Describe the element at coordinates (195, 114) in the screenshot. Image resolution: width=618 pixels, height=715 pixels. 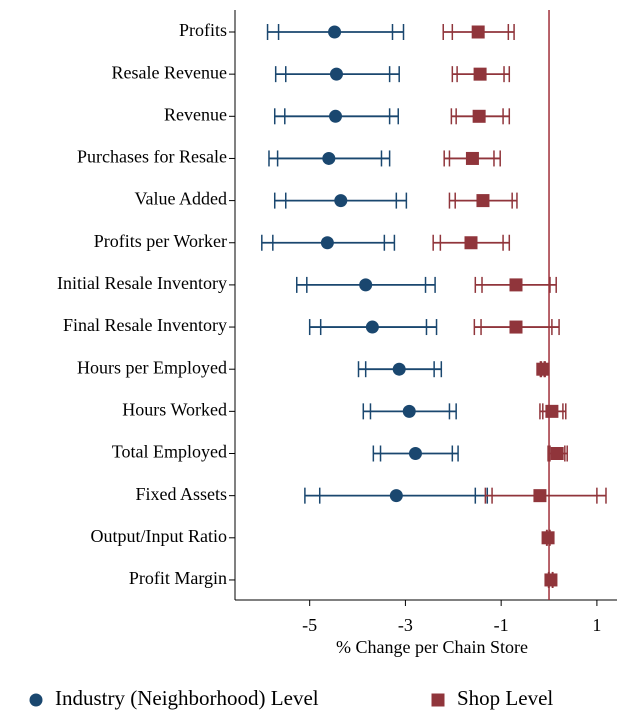
I see `y-tick-label: Revenue` at that location.